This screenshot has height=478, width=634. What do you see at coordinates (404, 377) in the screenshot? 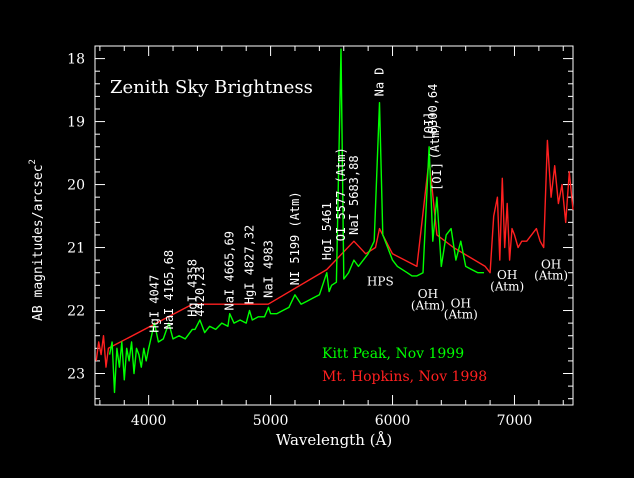
I see `legend-entry-mt-hopkins: Mt. Hopkins, Nov 1998` at bounding box center [404, 377].